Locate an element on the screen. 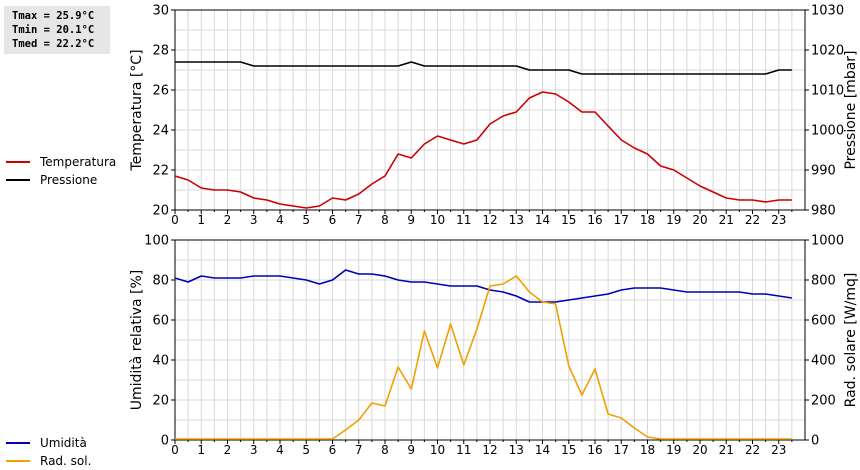  y-left-tick-label: 30 is located at coordinates (160, 11).